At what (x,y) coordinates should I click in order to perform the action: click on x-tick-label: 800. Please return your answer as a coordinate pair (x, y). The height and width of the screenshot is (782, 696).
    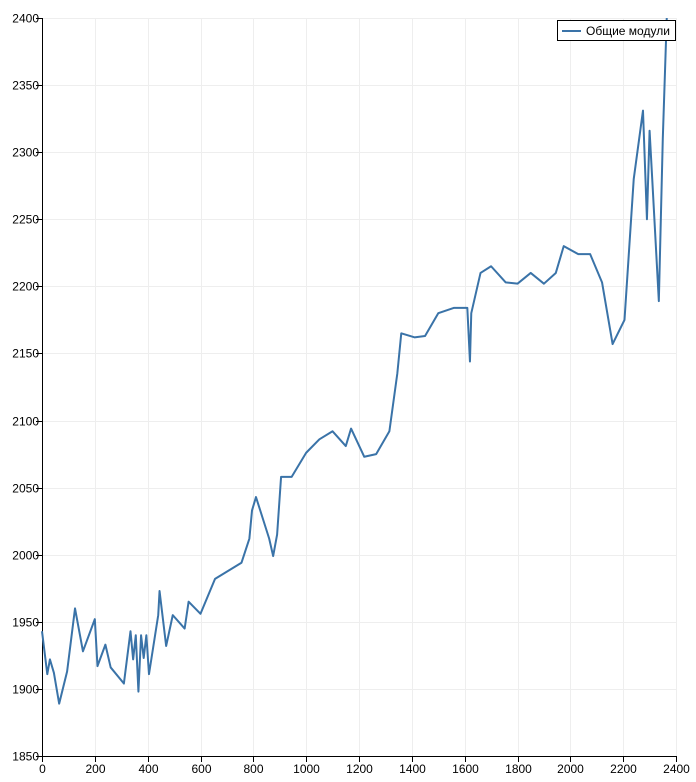
    Looking at the image, I should click on (253, 769).